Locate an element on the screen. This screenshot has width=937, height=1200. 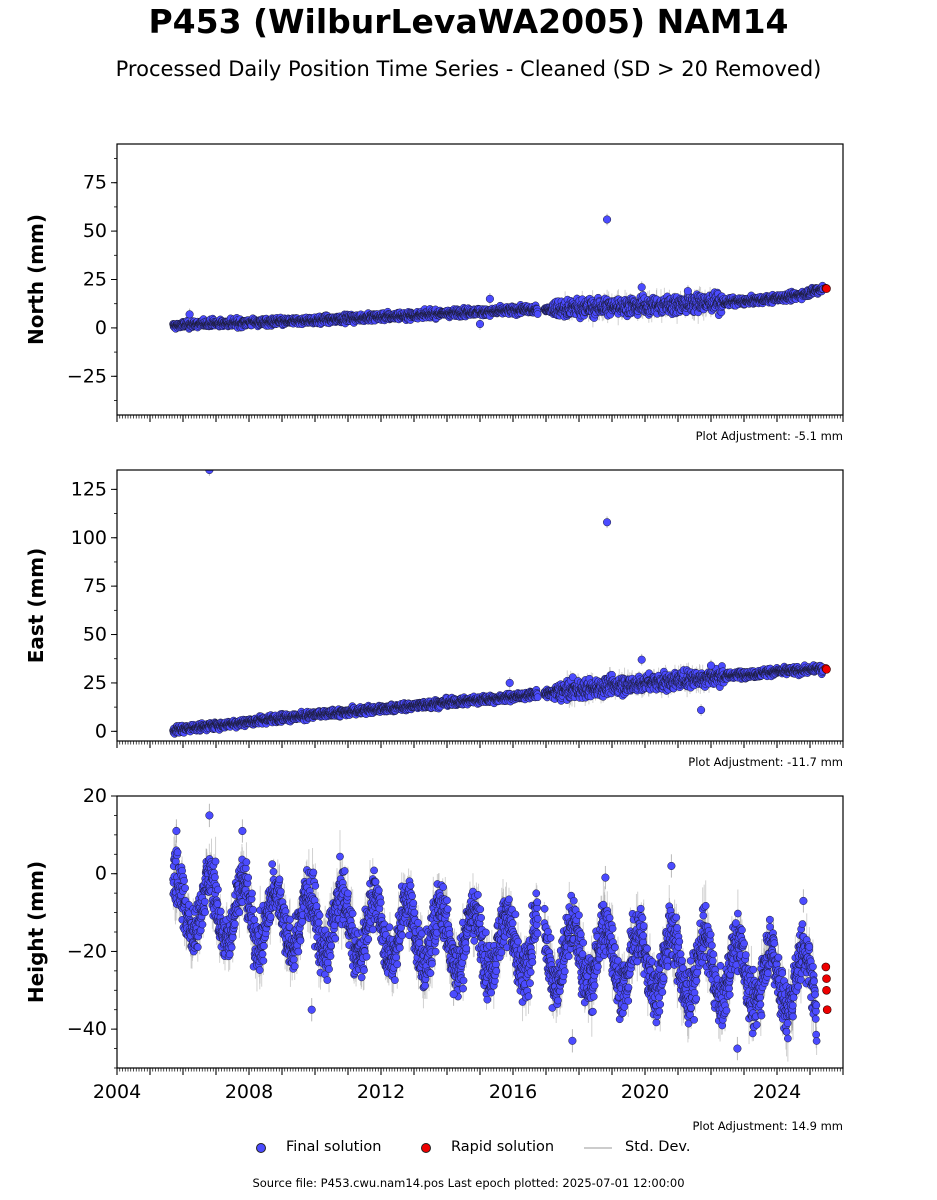
y-axis-label: North (mm) is located at coordinates (36, 279).